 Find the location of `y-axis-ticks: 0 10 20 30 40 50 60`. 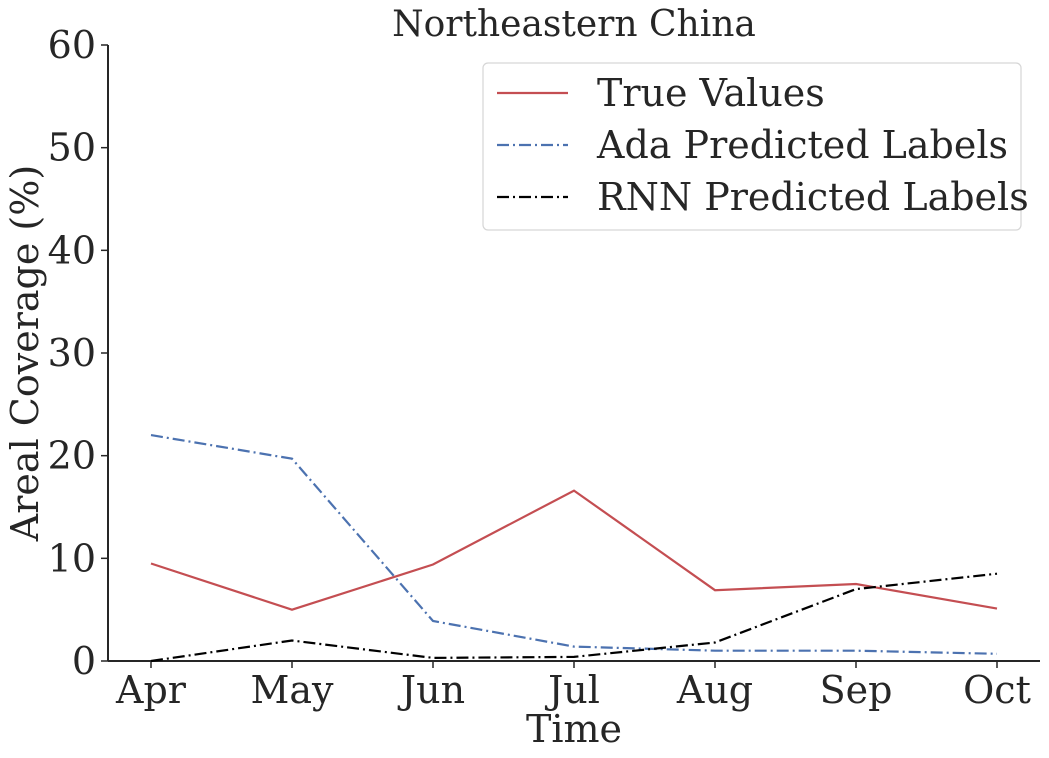

y-axis-ticks: 0 10 20 30 40 50 60 is located at coordinates (78, 353).